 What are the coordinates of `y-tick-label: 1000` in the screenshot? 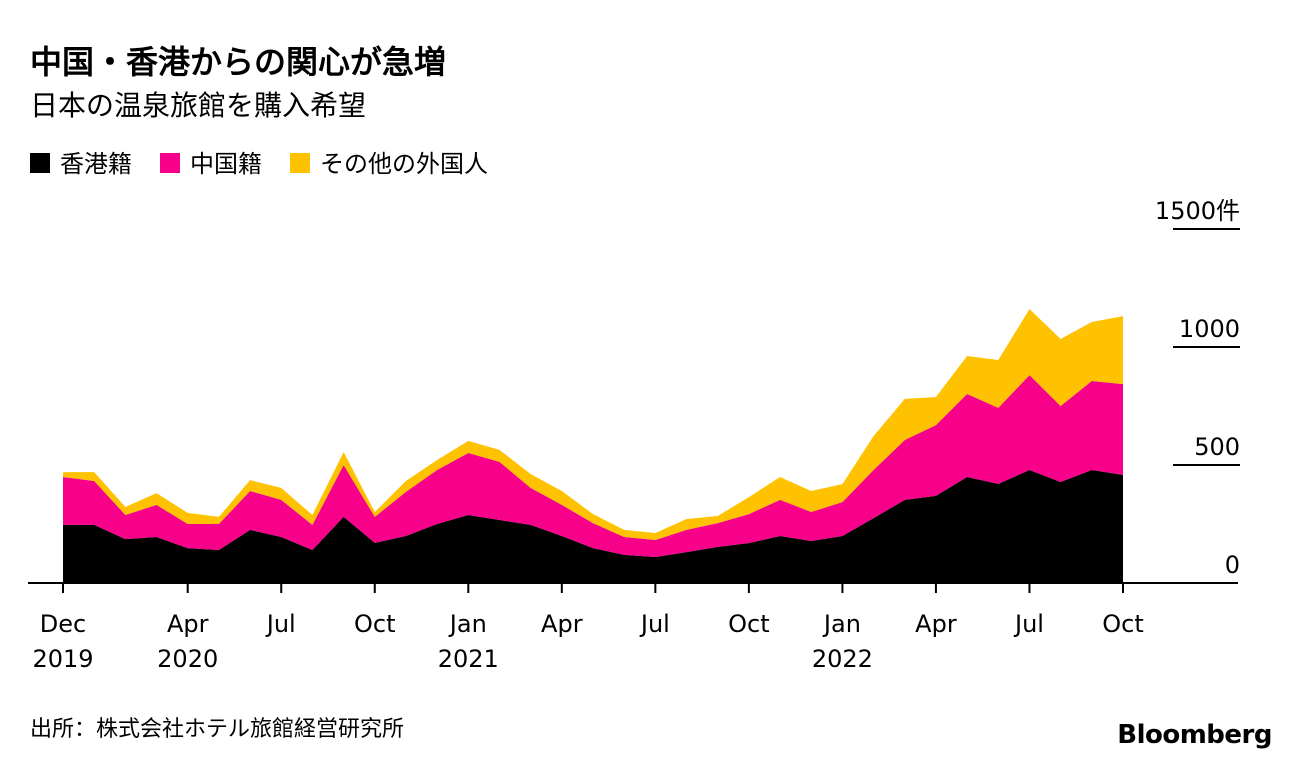 It's located at (1209, 329).